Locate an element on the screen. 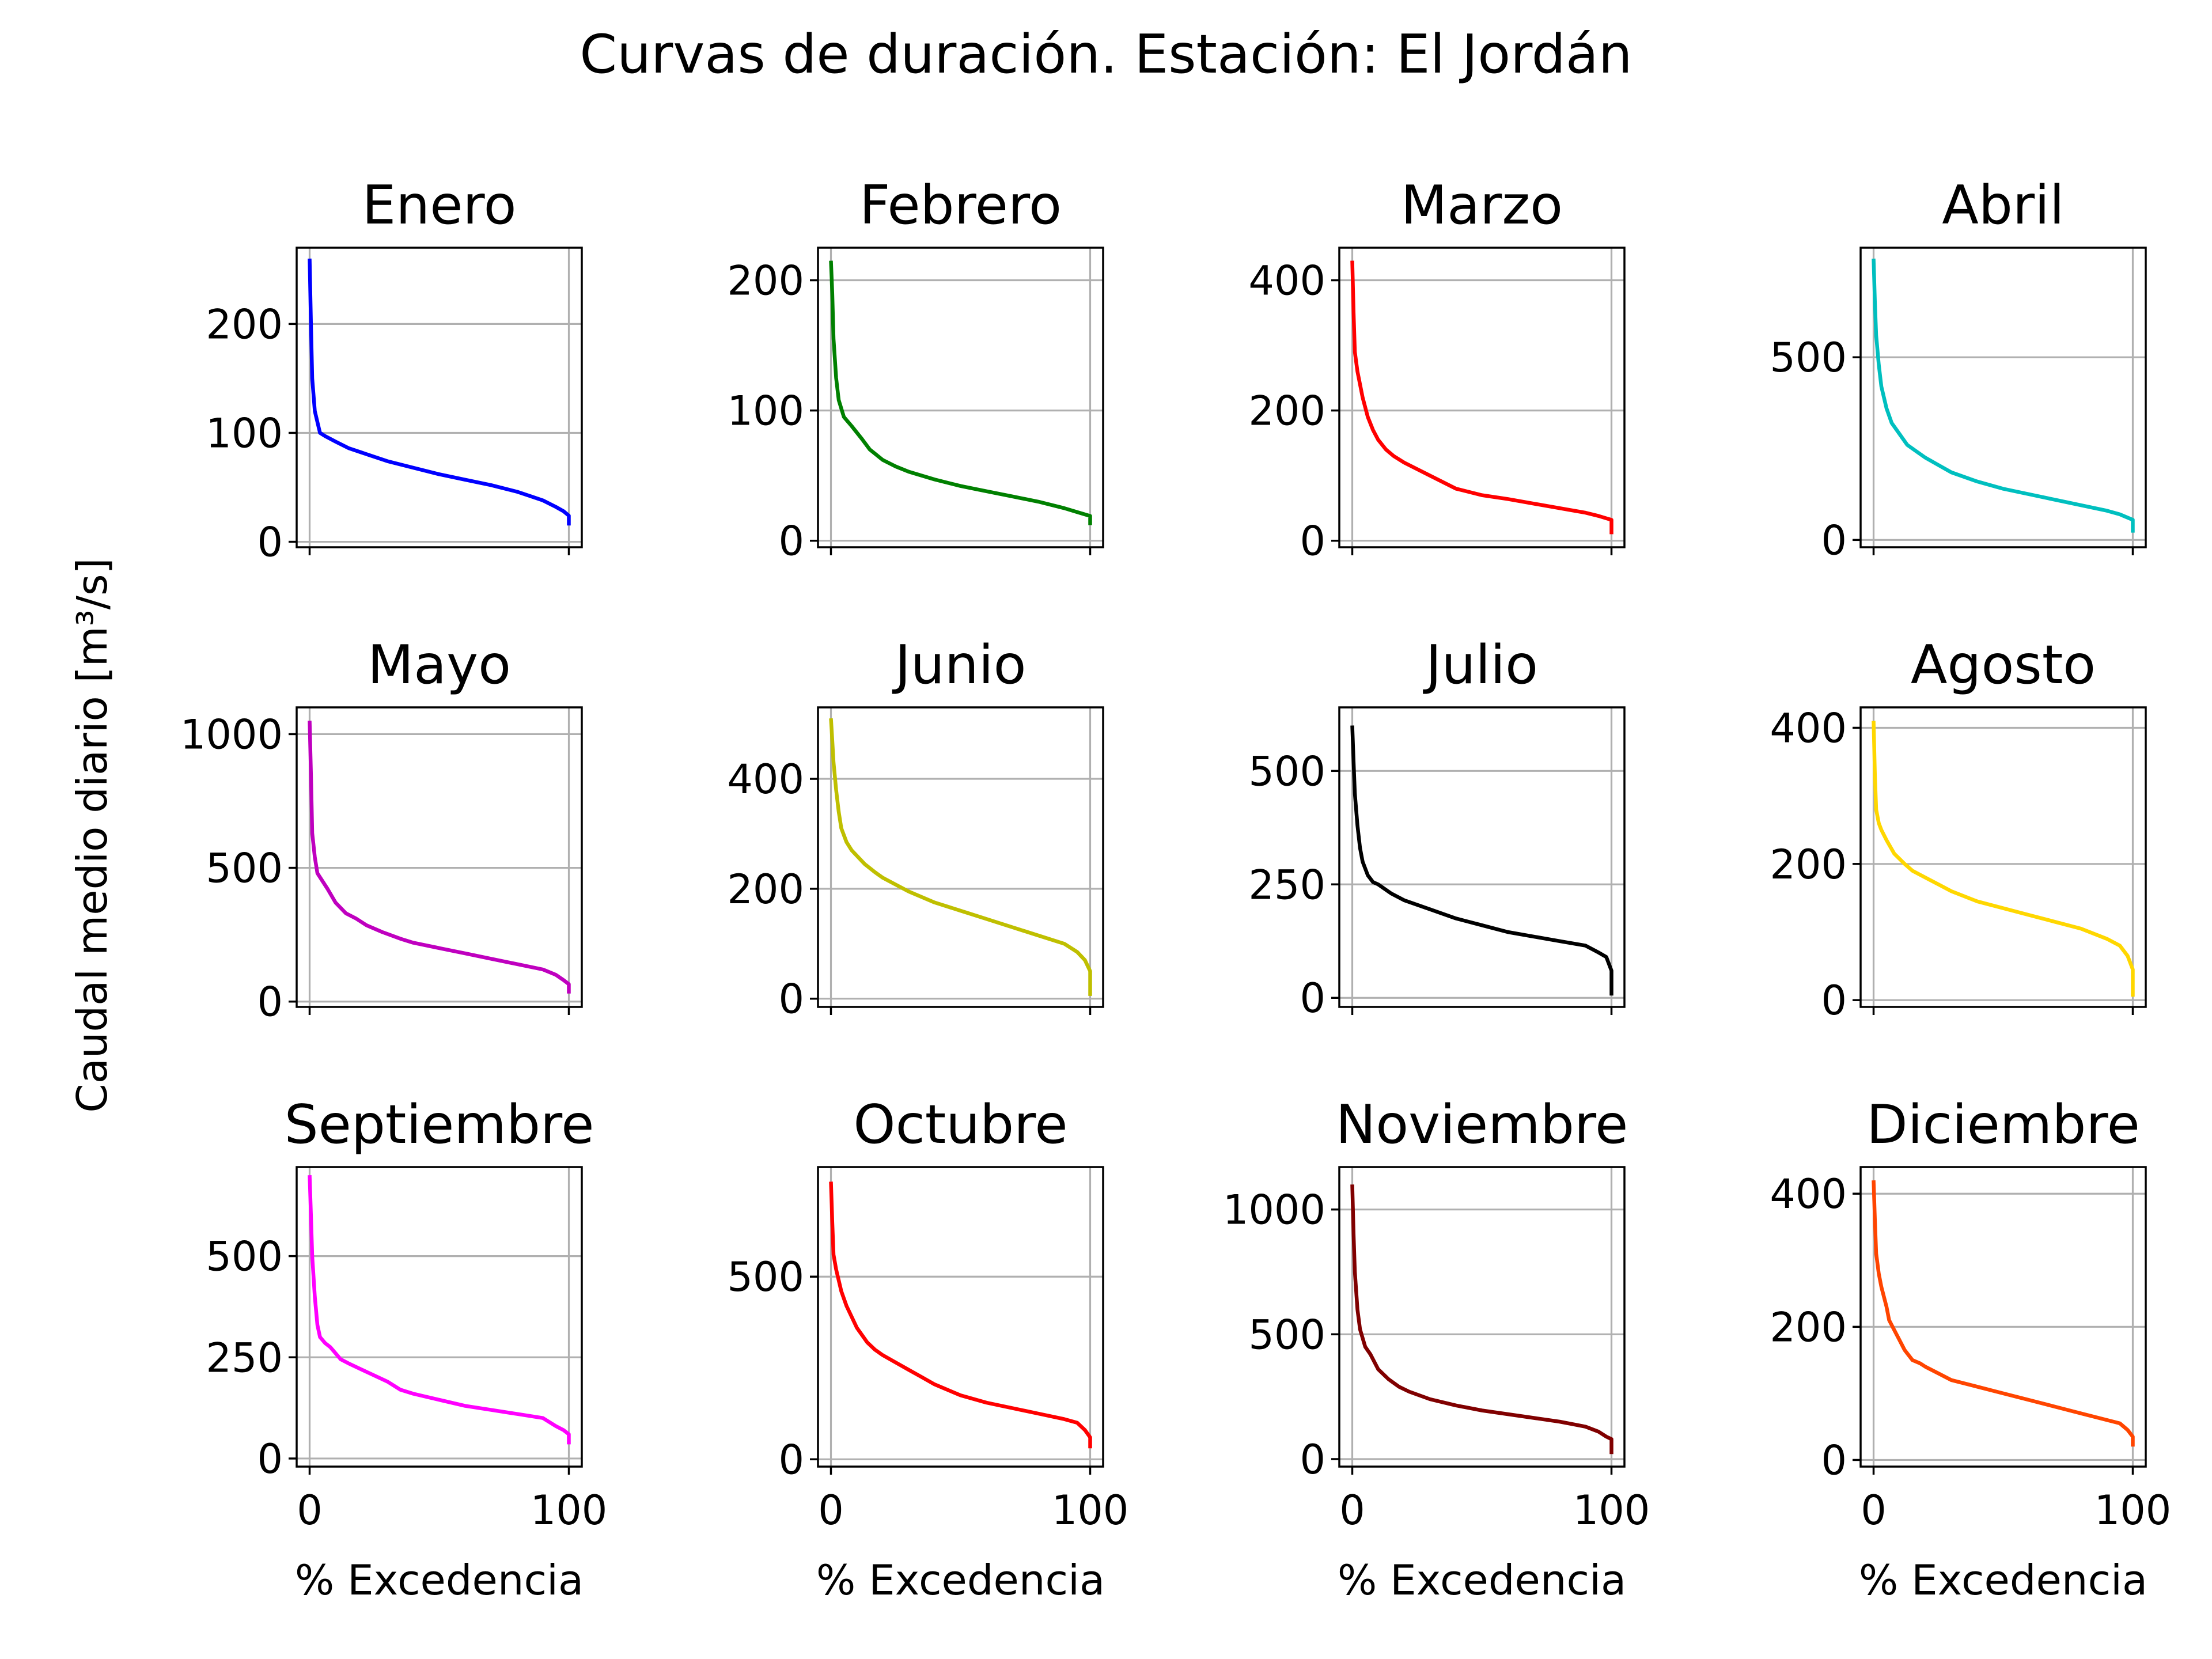 Image resolution: width=2212 pixels, height=1659 pixels. subplot-enero: 0 100 200 Enero is located at coordinates (394, 370).